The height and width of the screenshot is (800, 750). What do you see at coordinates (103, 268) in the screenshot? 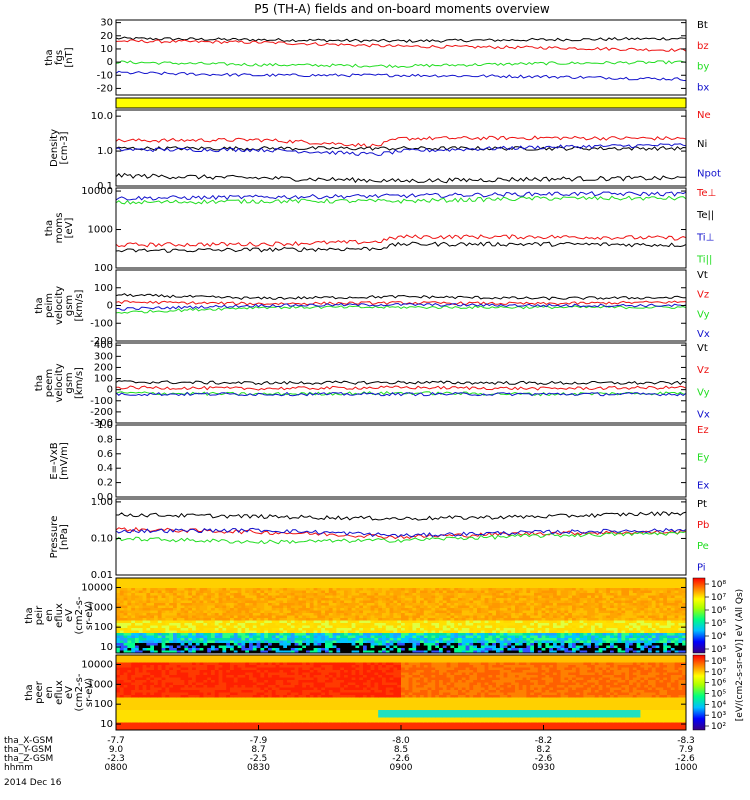
I see `ytick-label-4-3: 100` at bounding box center [103, 268].